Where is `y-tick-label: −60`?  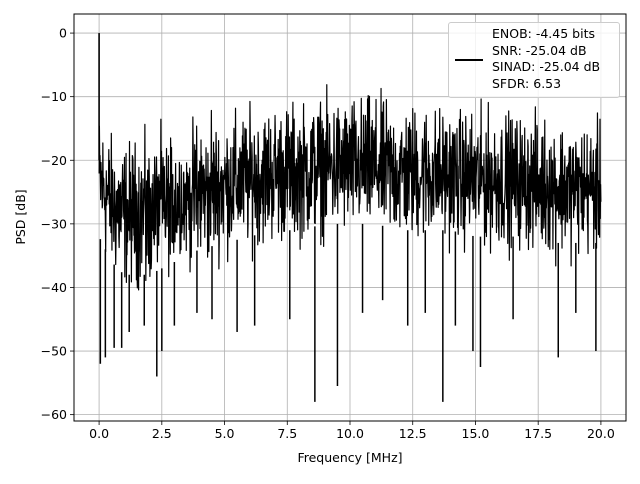 y-tick-label: −60 is located at coordinates (54, 414).